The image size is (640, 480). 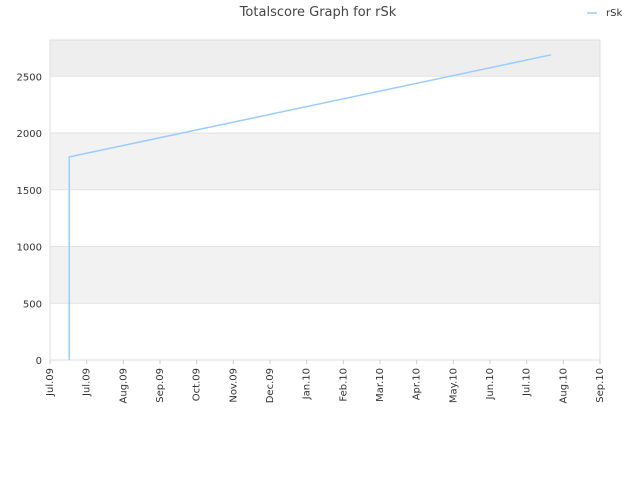 I want to click on x-tick-label: Nov.09, so click(x=233, y=385).